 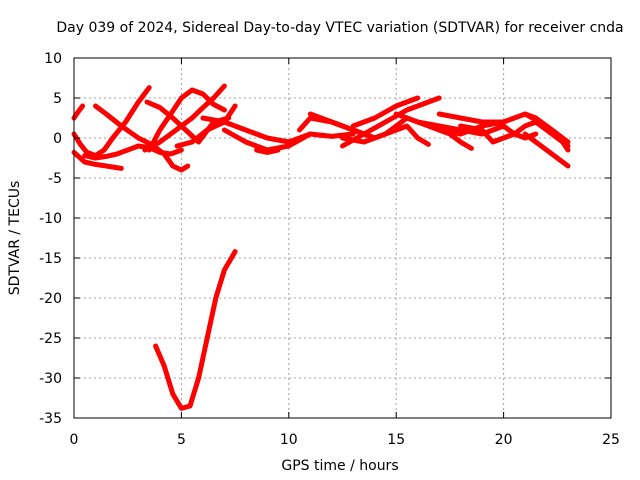 What do you see at coordinates (50, 419) in the screenshot?
I see `y-tick-label: -35` at bounding box center [50, 419].